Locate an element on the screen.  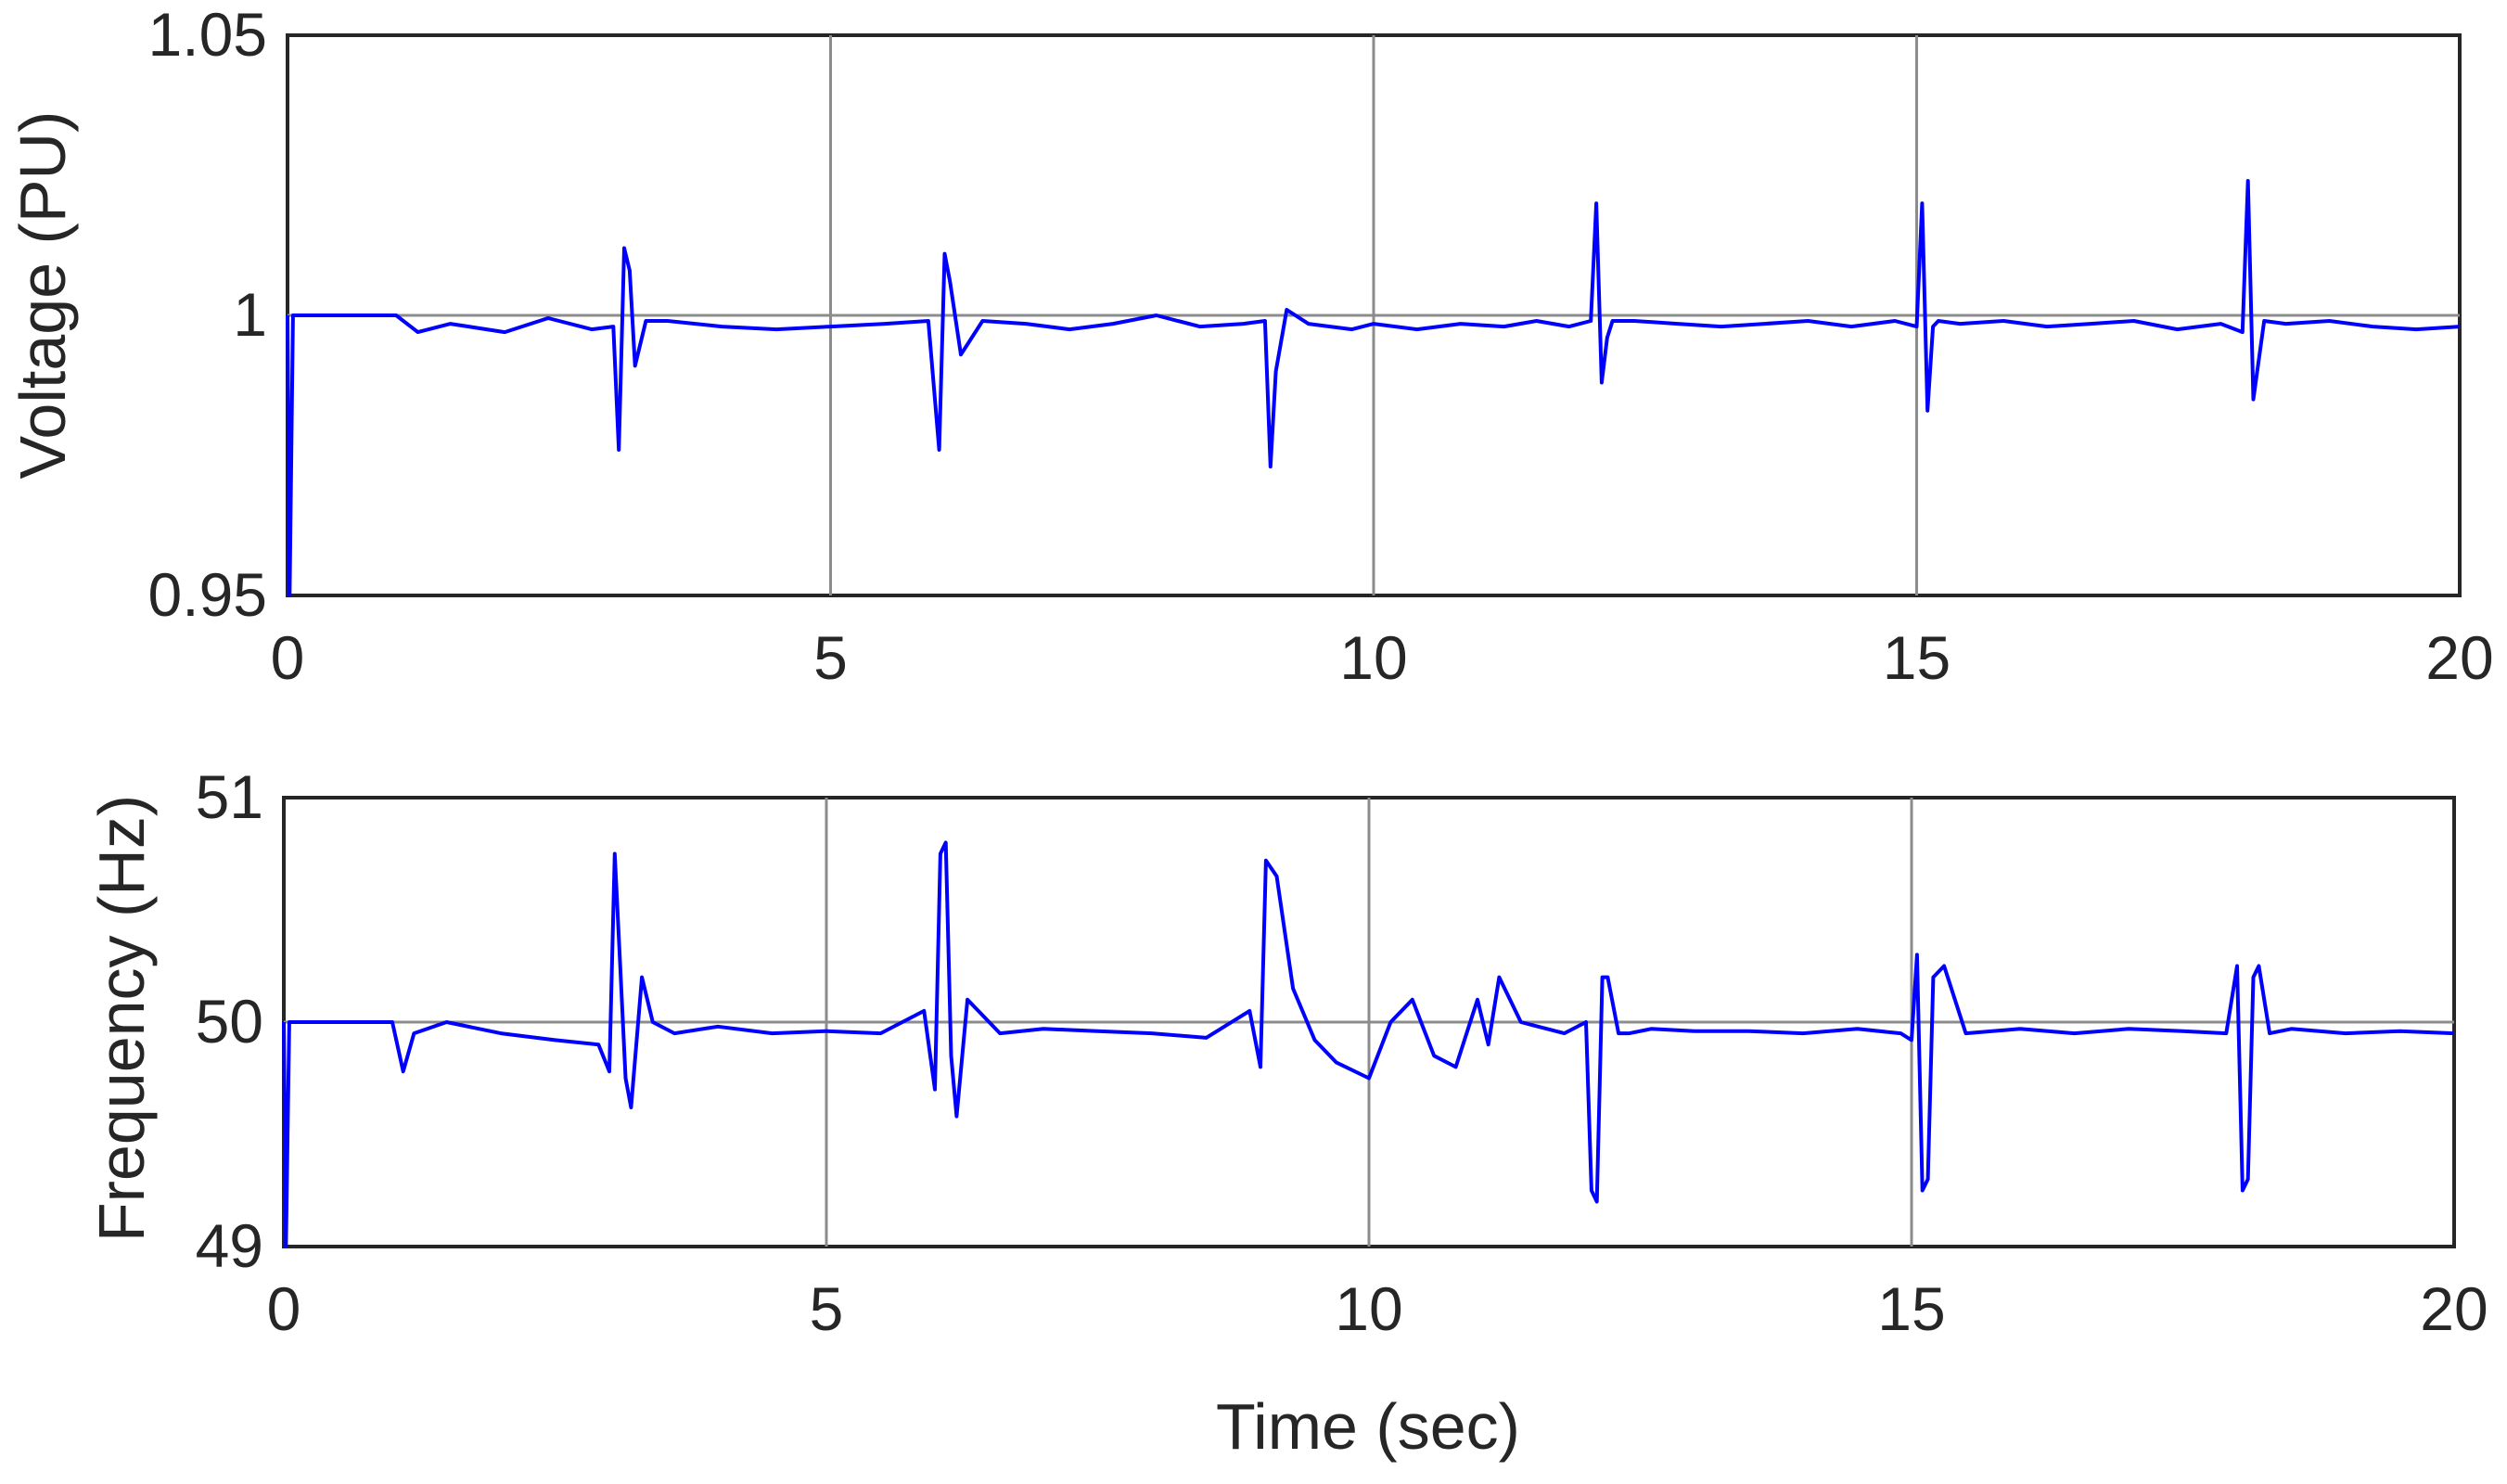
frequency-y-tick-label: 50 is located at coordinates (229, 1021).